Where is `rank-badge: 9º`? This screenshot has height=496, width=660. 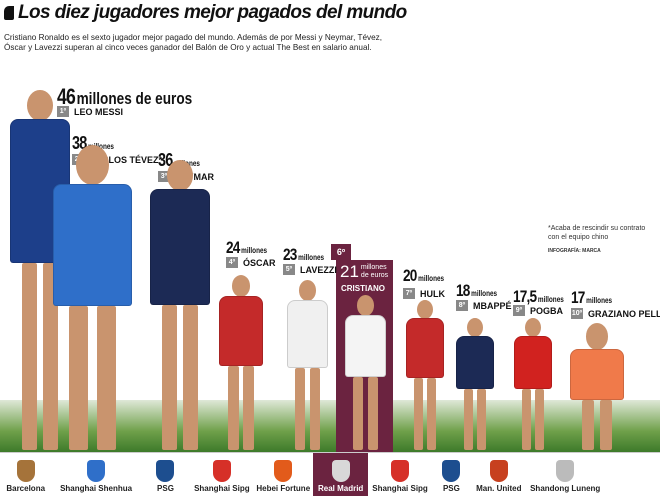
rank-badge: 9º is located at coordinates (519, 310).